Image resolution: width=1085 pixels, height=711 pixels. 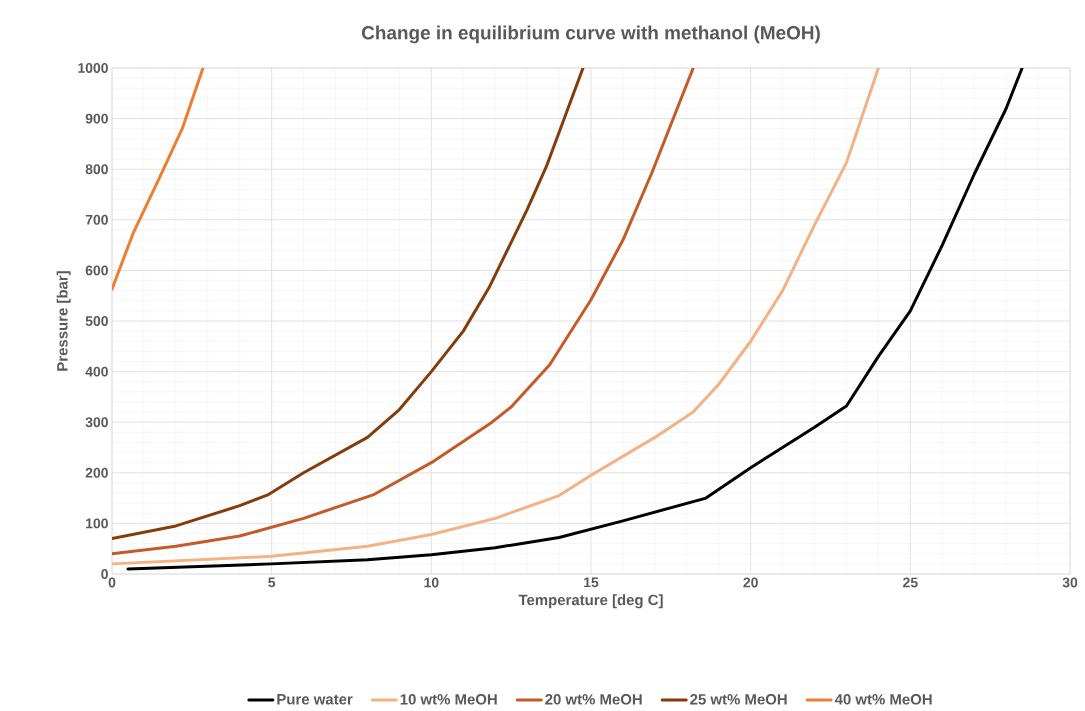 I want to click on y-tick-label: 500, so click(x=96, y=321).